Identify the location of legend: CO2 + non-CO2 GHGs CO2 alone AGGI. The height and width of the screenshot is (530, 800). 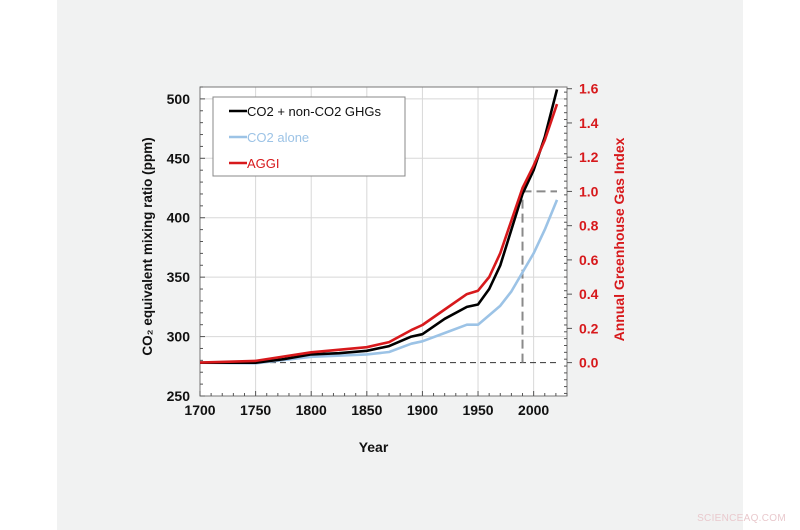
(309, 136).